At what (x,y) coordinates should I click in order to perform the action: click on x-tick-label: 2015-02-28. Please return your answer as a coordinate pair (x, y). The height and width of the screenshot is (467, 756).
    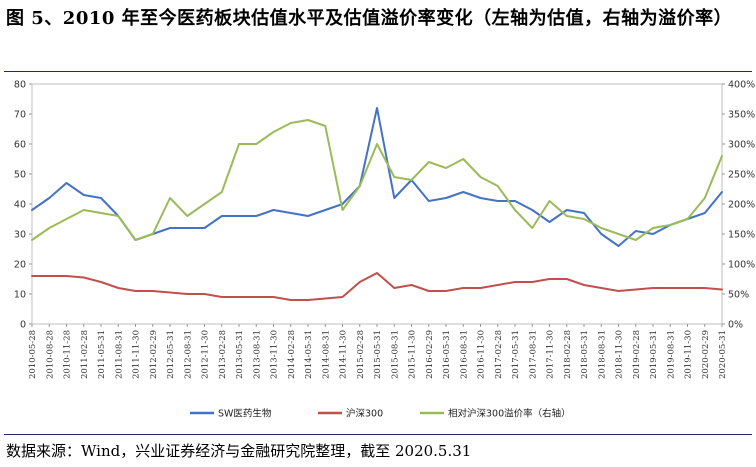
    Looking at the image, I should click on (361, 354).